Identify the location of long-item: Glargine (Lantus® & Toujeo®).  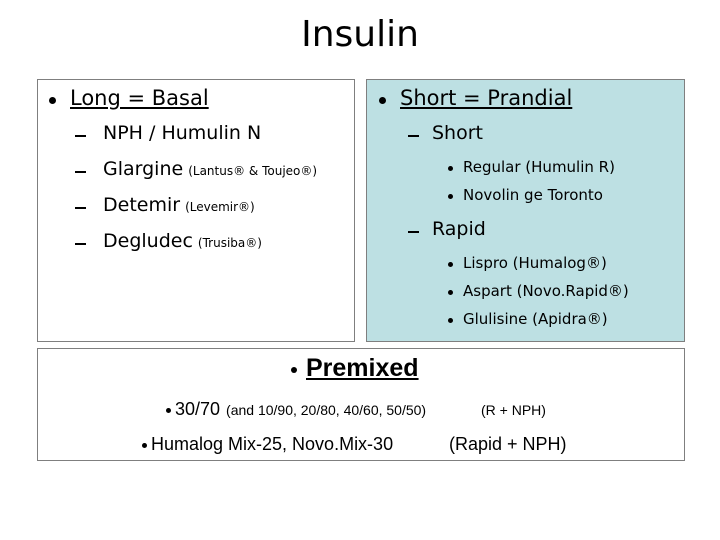
(210, 169).